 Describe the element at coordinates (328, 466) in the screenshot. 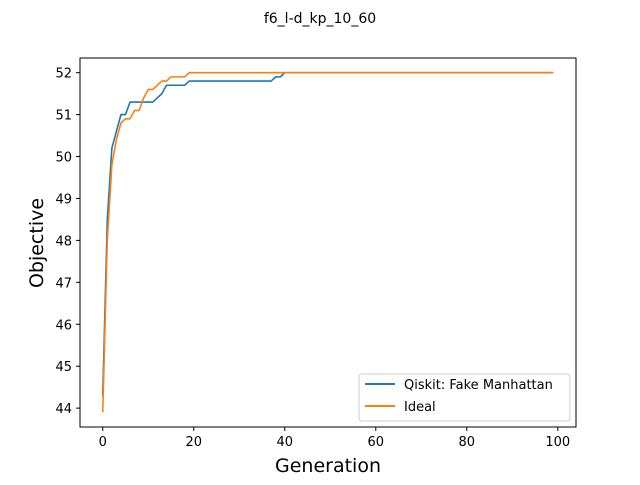

I see `x-axis-label: Generation` at that location.